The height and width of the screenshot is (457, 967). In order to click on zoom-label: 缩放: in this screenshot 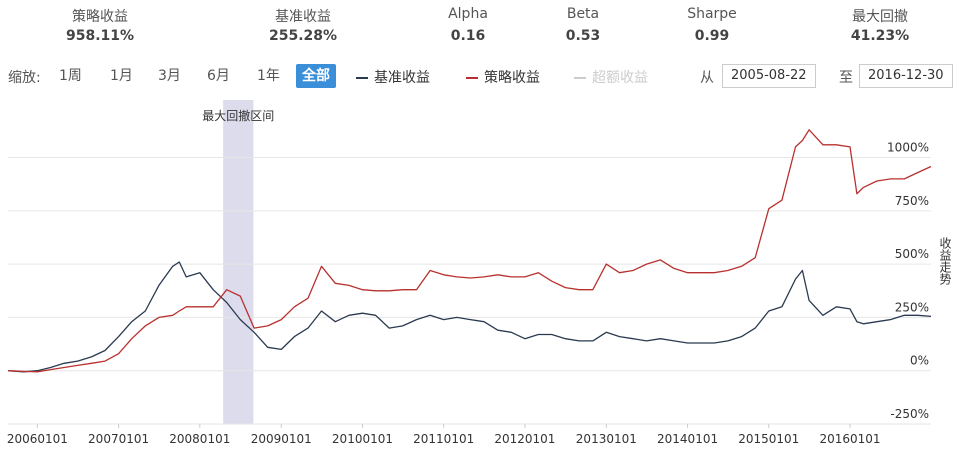, I will do `click(24, 78)`.